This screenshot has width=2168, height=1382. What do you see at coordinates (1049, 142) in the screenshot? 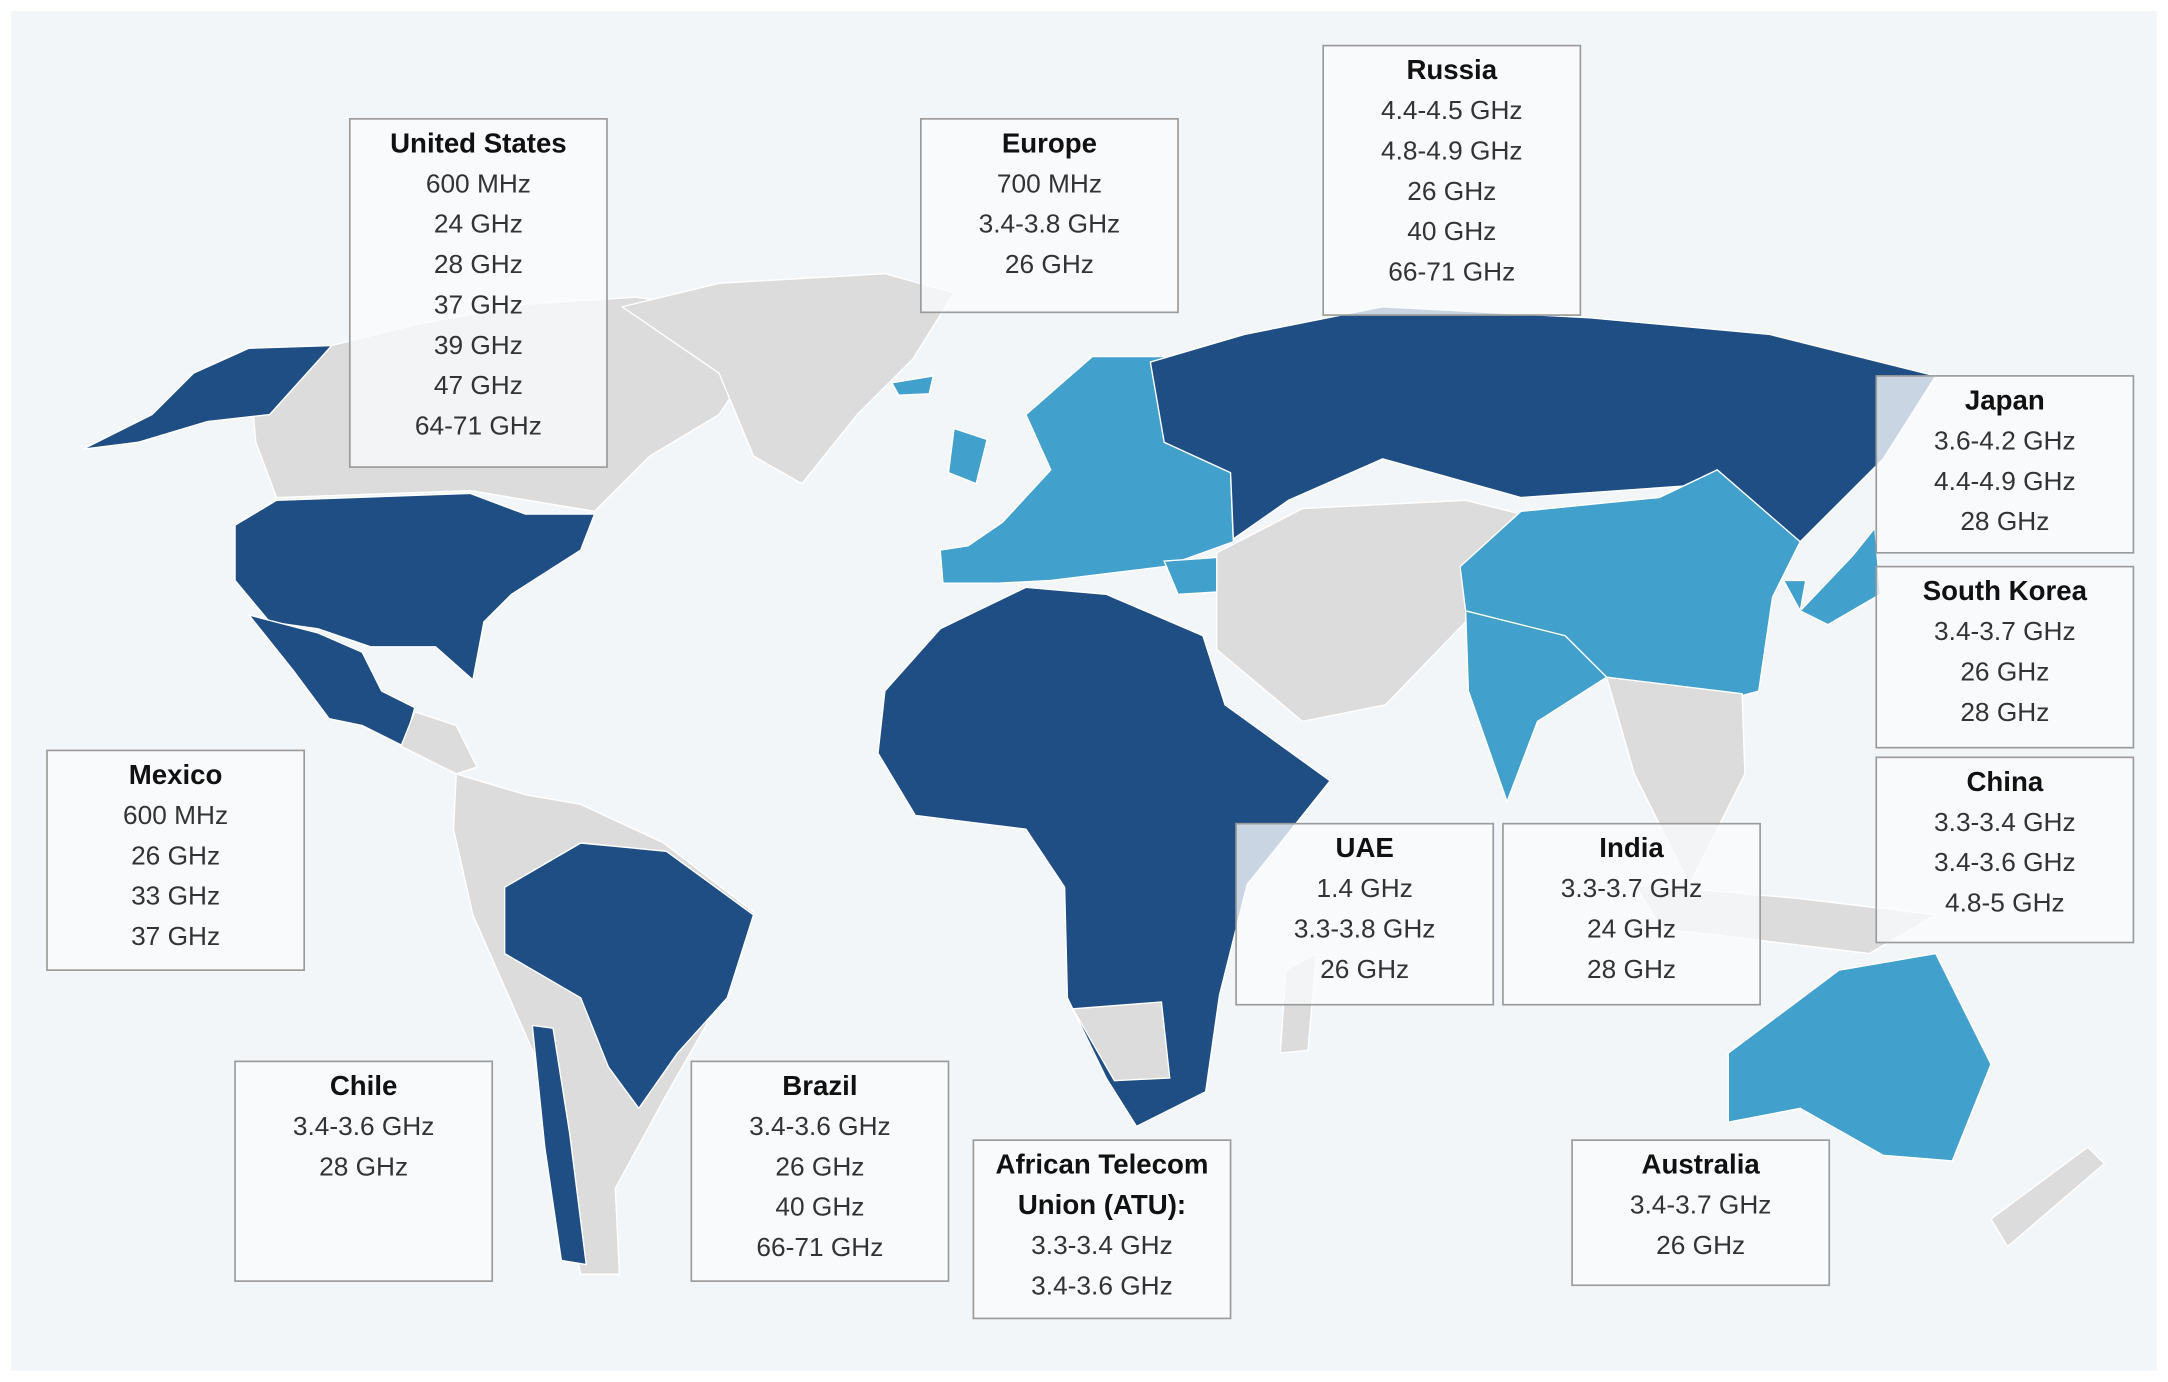
I see `region-title: Europe` at bounding box center [1049, 142].